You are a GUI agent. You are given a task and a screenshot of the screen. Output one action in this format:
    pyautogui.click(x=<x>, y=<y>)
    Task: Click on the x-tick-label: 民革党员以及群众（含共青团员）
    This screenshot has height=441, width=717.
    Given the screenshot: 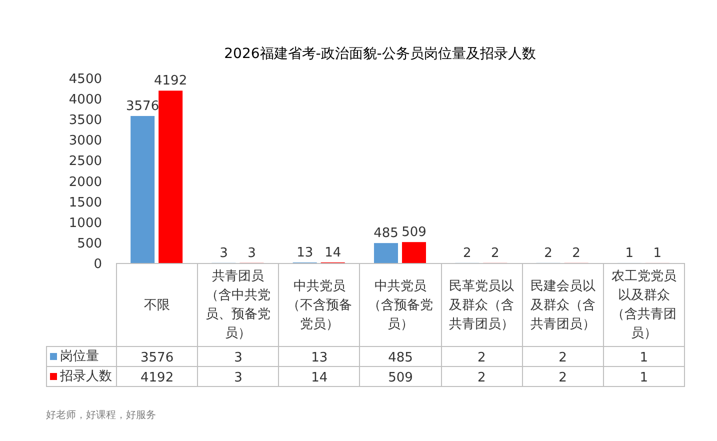 What is the action you would take?
    pyautogui.click(x=481, y=305)
    